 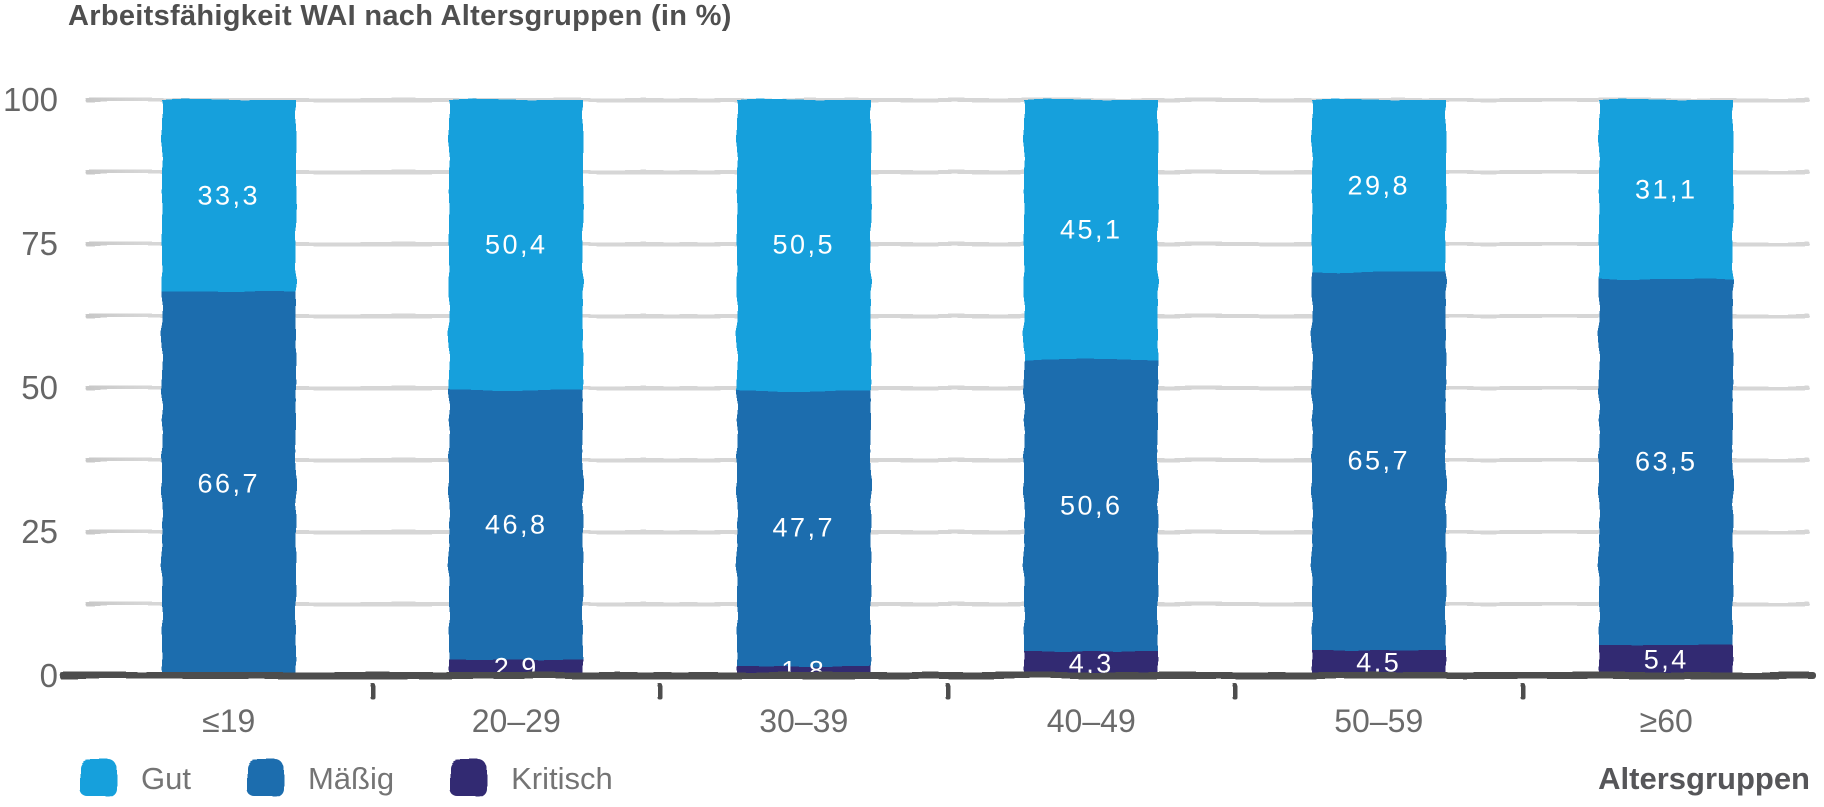 I want to click on x-axis-tick-label: 20–29, so click(x=516, y=721).